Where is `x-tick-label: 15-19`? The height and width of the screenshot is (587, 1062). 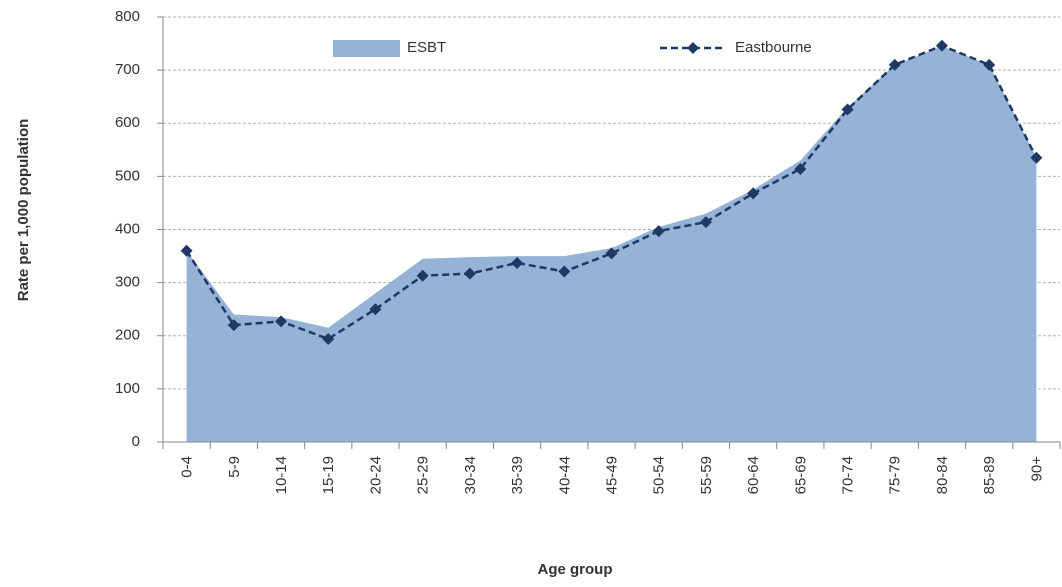
x-tick-label: 15-19 is located at coordinates (328, 475).